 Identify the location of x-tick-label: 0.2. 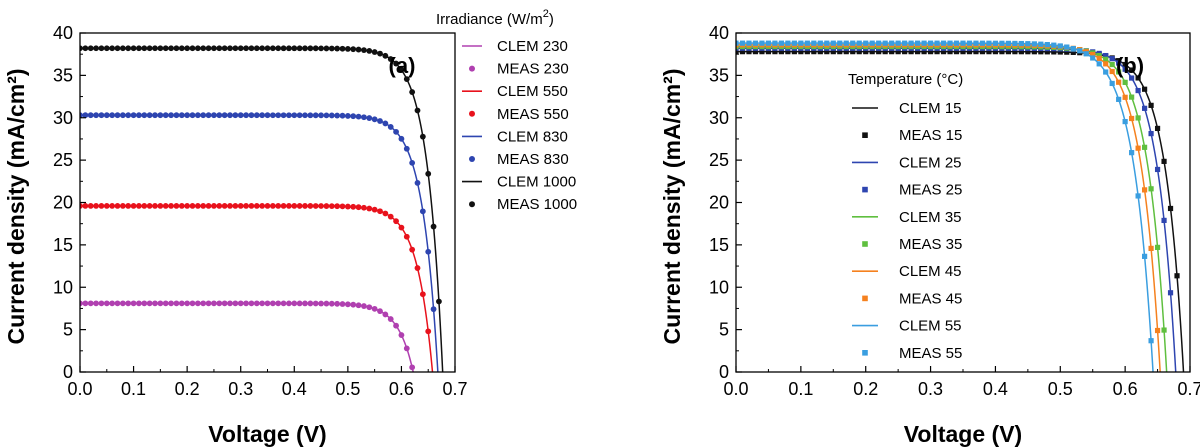
(187, 389).